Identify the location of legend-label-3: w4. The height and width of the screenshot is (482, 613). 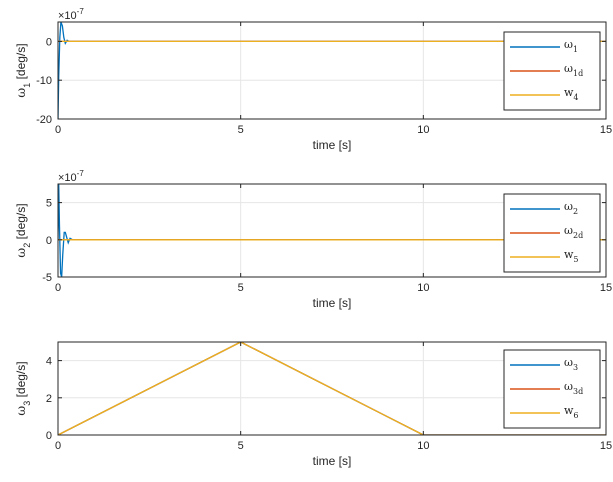
(571, 94).